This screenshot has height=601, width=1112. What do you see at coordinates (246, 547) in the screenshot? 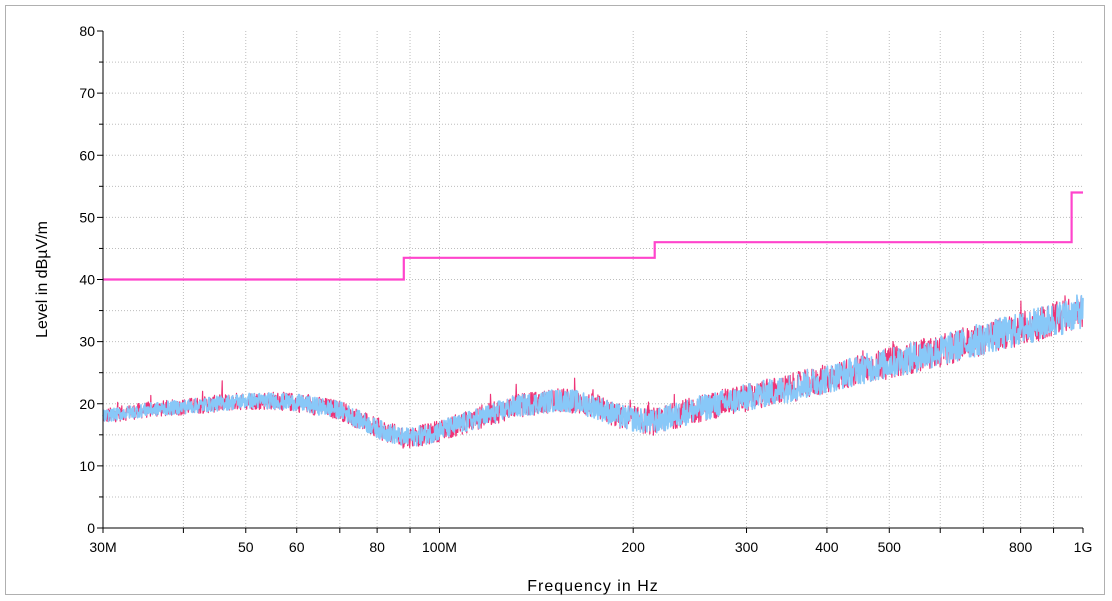
I see `x-tick-label: 50` at bounding box center [246, 547].